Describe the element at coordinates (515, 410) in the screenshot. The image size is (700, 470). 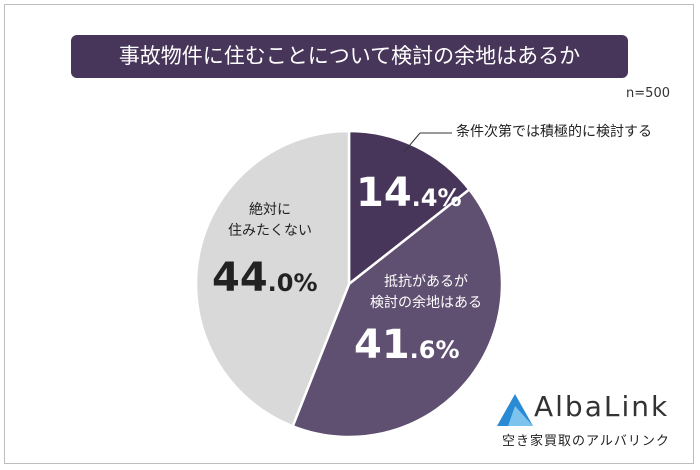
I see `logo-mark-icon` at that location.